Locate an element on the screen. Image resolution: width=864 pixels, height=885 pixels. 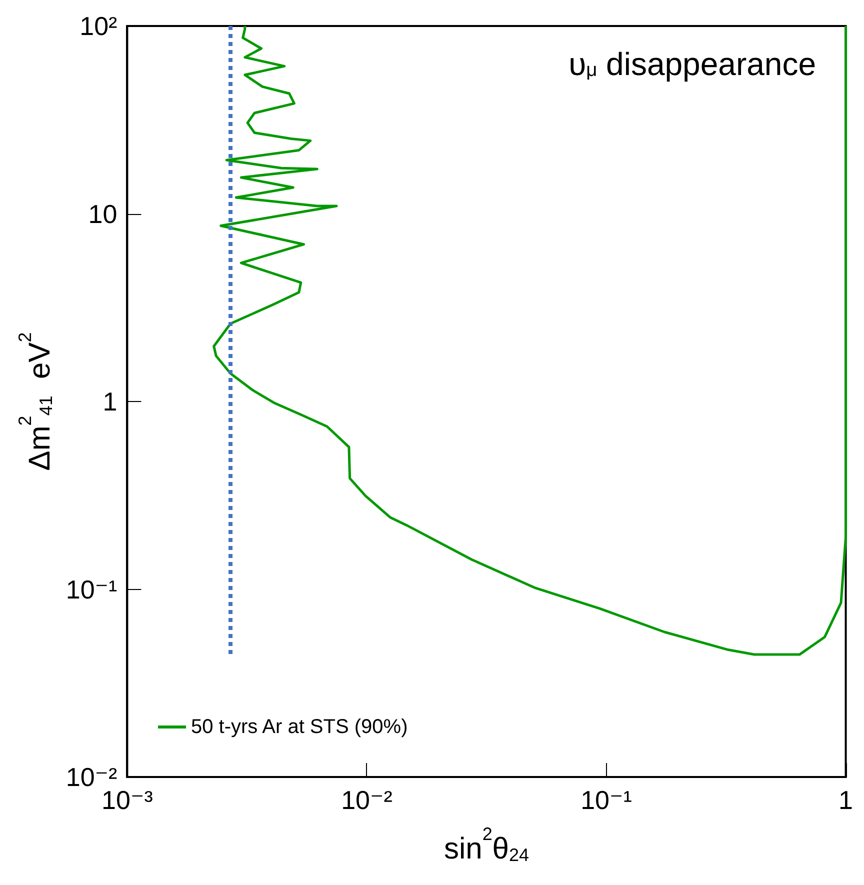
annotation: υμ disappearance is located at coordinates (692, 64).